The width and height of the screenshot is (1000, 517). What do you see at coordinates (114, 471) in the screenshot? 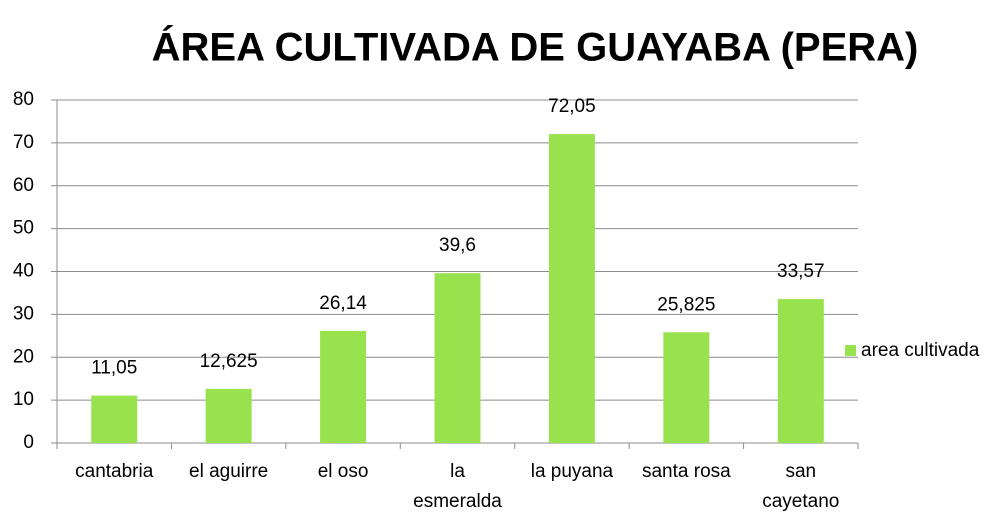
I see `x-tick-label: cantabria` at bounding box center [114, 471].